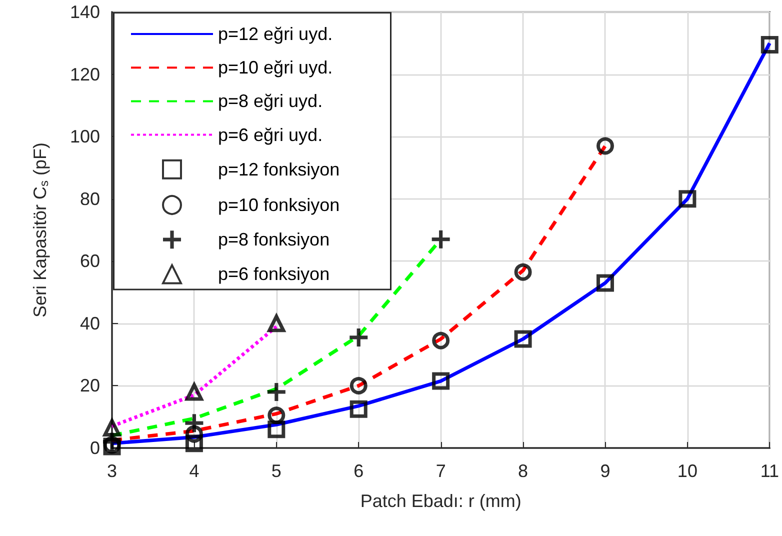 The image size is (782, 536). What do you see at coordinates (279, 205) in the screenshot?
I see `legend-label: p=10 fonksiyon` at bounding box center [279, 205].